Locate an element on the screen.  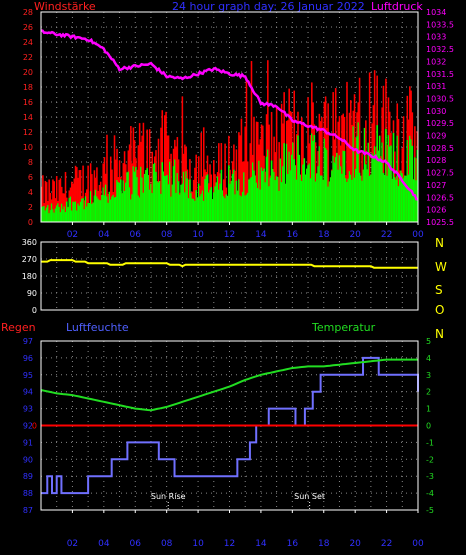
sun-annotation: Sun Set is located at coordinates (309, 496).